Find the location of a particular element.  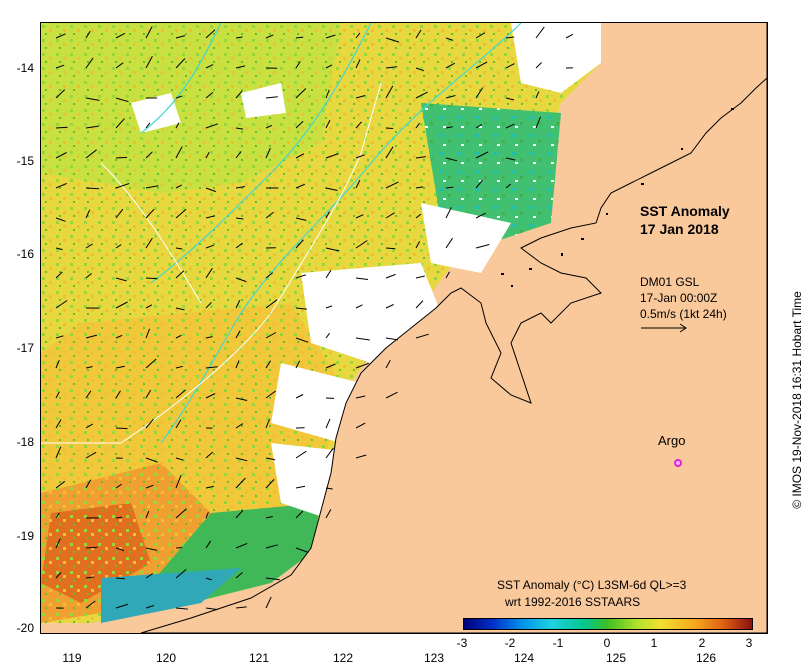

x-tick-label: 120 is located at coordinates (166, 658).